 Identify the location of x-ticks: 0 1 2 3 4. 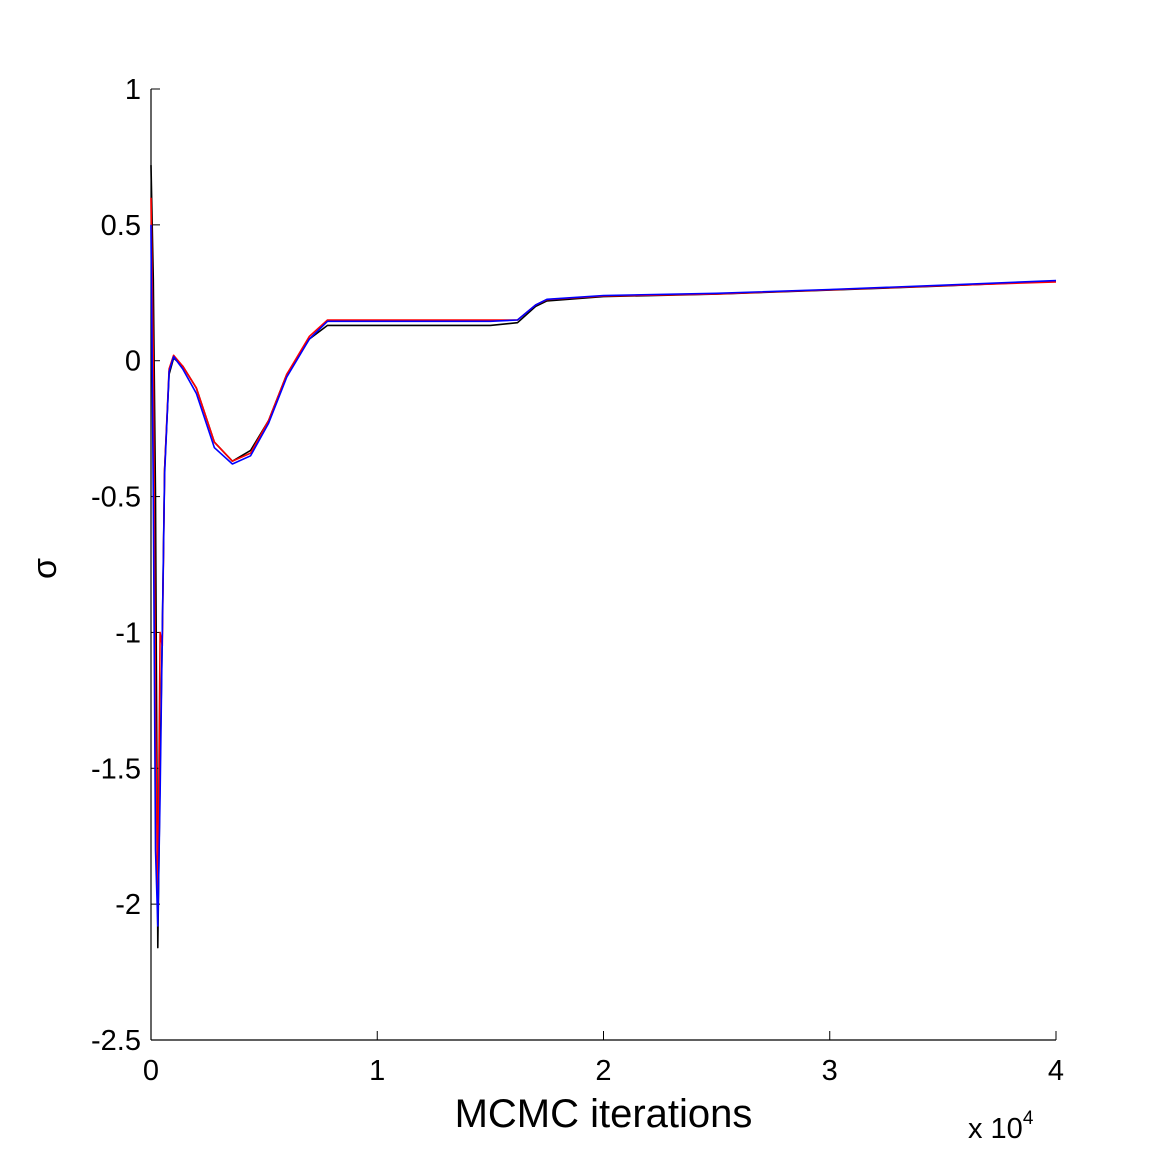
(603, 1059).